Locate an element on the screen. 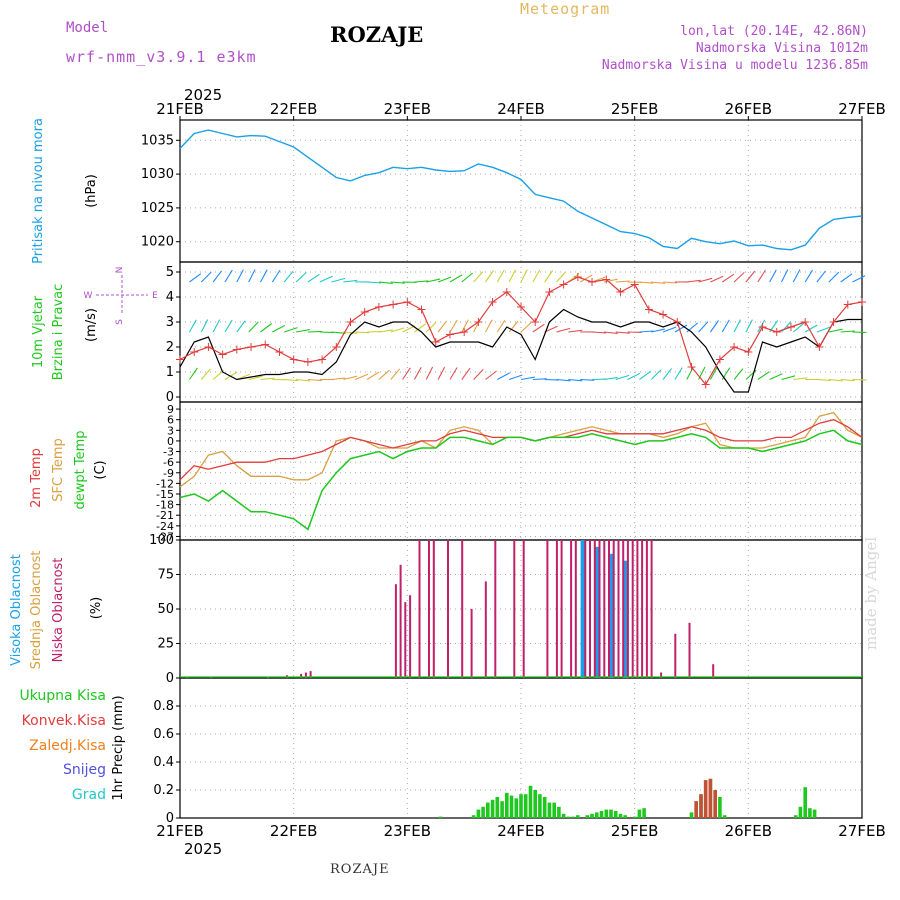  y-tick-label: 1020 is located at coordinates (157, 242).